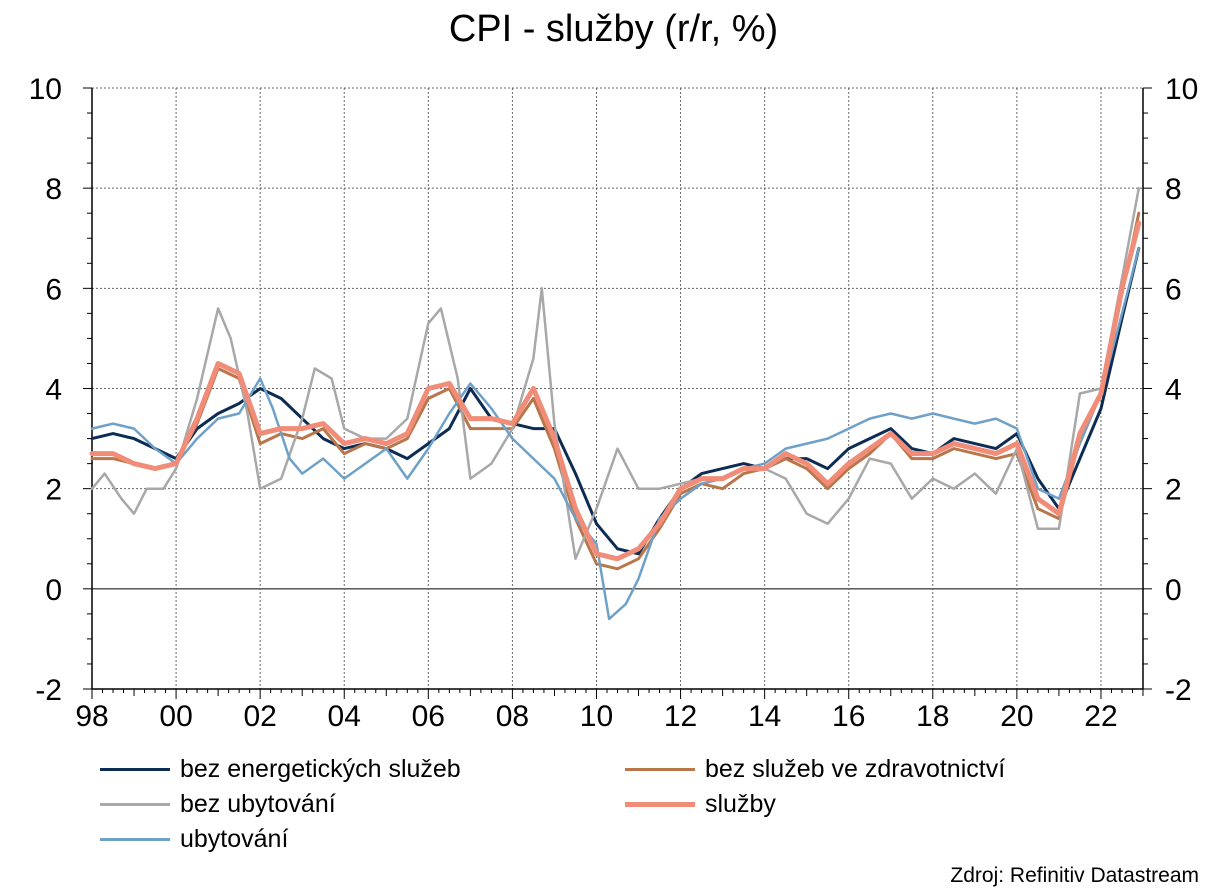  What do you see at coordinates (855, 769) in the screenshot?
I see `legend-label: bez služeb ve zdravotnictví` at bounding box center [855, 769].